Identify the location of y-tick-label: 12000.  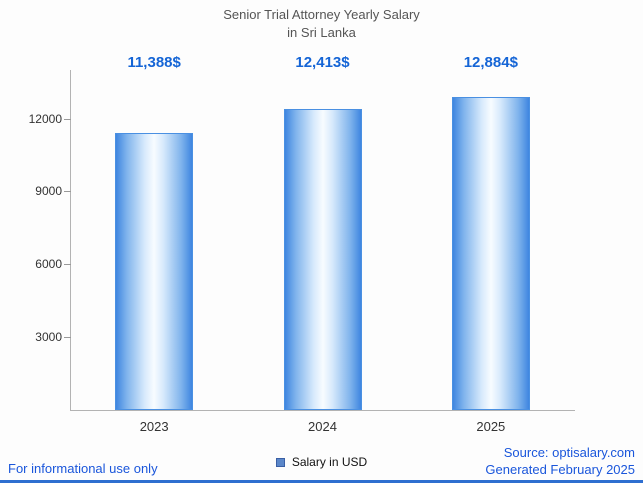
(45, 118).